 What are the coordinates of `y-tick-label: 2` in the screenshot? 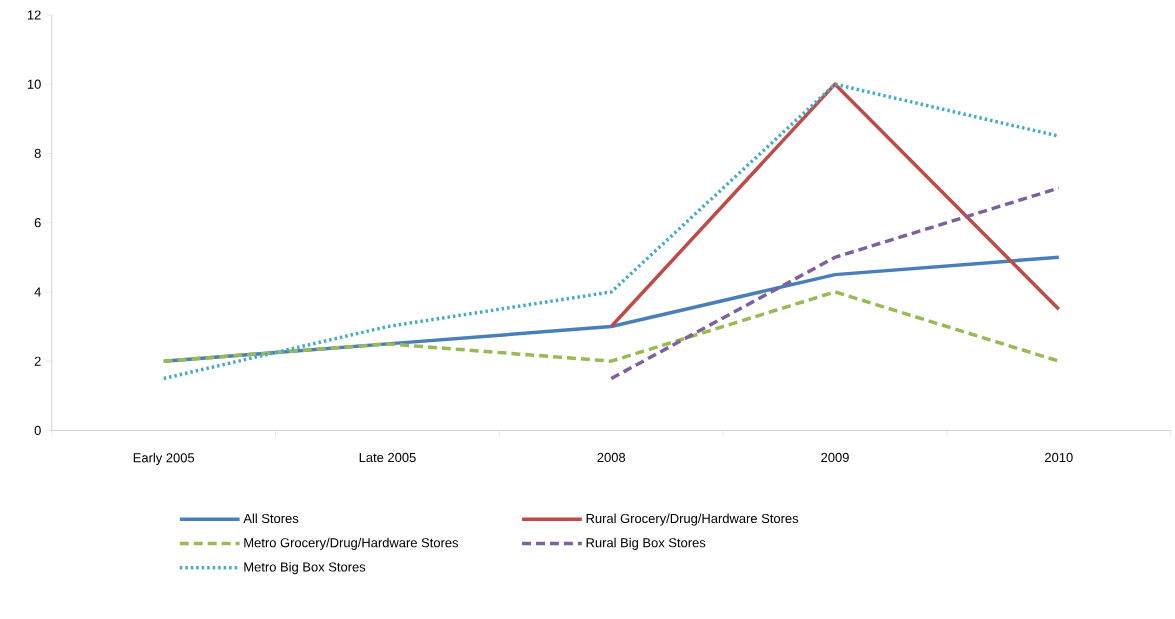 It's located at (37, 361).